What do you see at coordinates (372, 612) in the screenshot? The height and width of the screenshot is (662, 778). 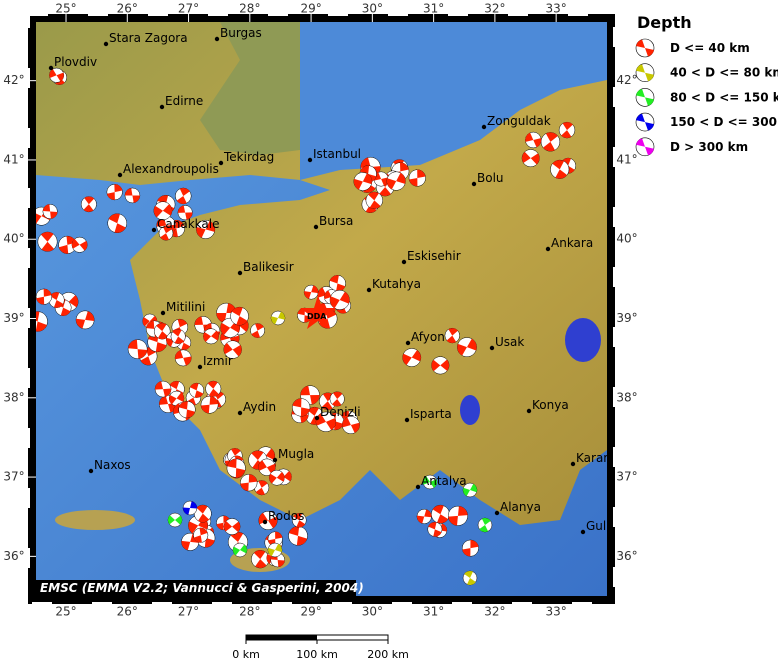 I see `lon-tick-label: 30°` at bounding box center [372, 612].